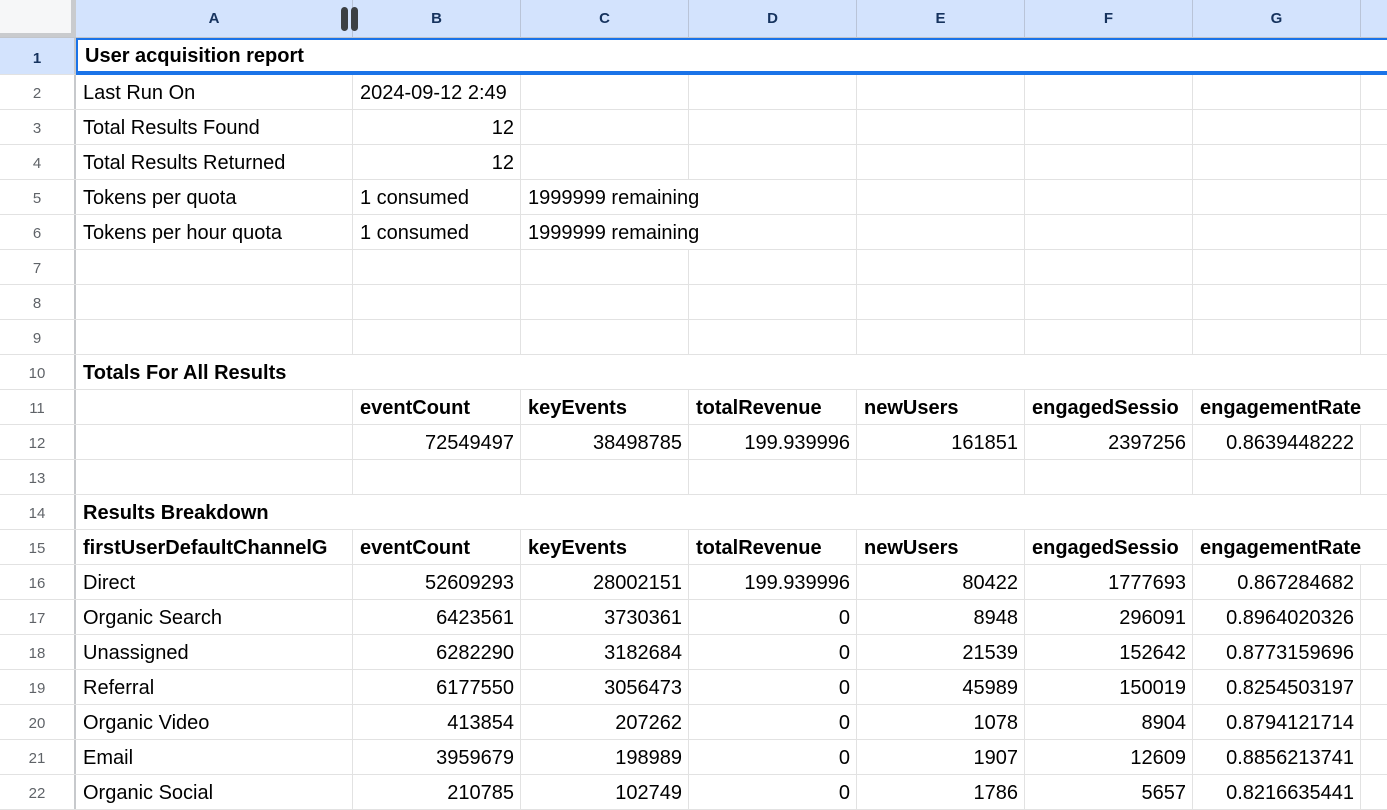 This screenshot has width=1387, height=810. I want to click on row-header-21: 21, so click(38, 757).